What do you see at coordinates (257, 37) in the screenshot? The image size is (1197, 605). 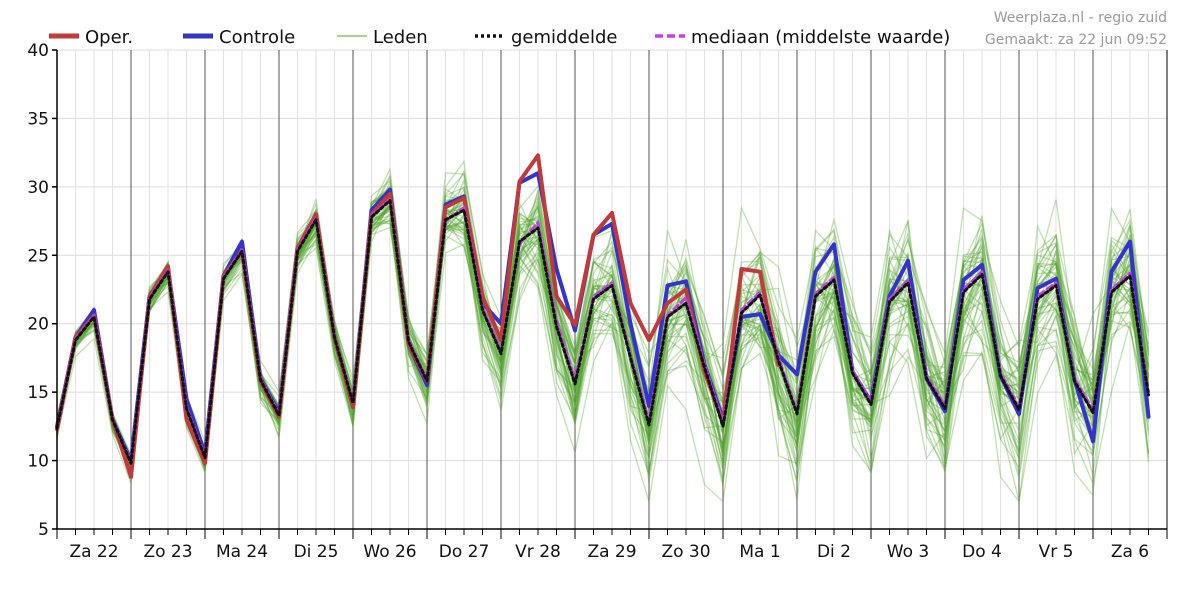 I see `legend-label-controle: Controle` at bounding box center [257, 37].